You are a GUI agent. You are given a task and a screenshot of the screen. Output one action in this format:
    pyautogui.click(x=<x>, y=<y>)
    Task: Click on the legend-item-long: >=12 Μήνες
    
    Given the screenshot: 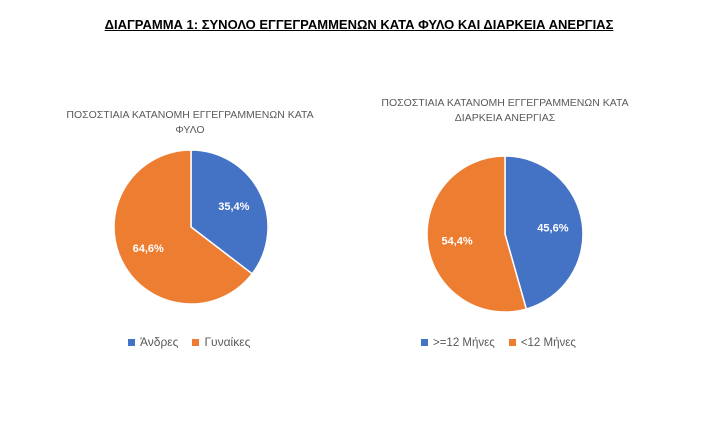 What is the action you would take?
    pyautogui.click(x=458, y=343)
    